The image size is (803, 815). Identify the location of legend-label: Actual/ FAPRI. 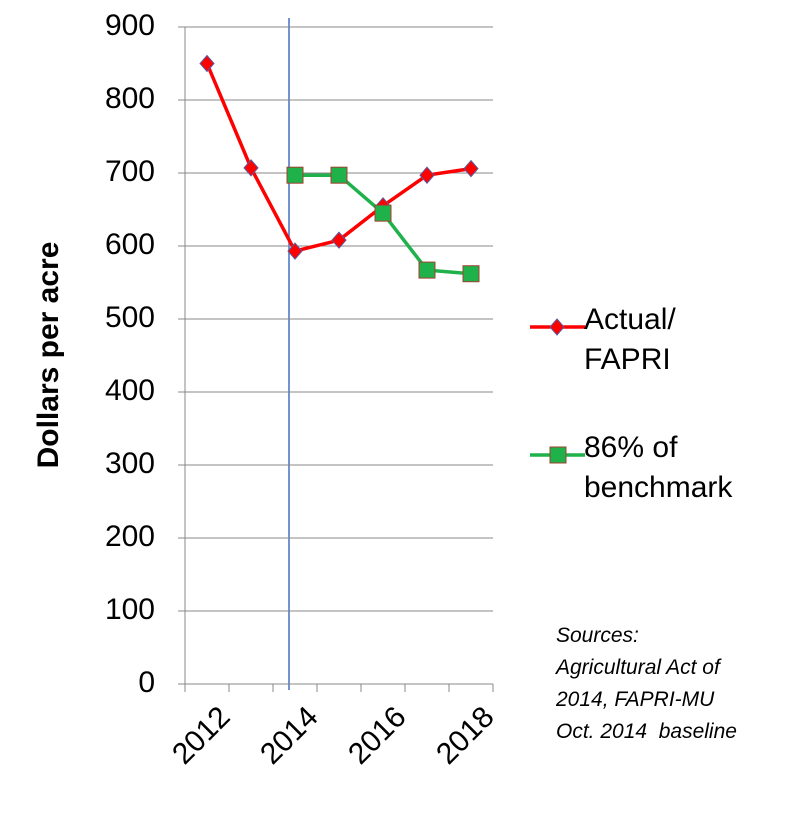
(630, 339).